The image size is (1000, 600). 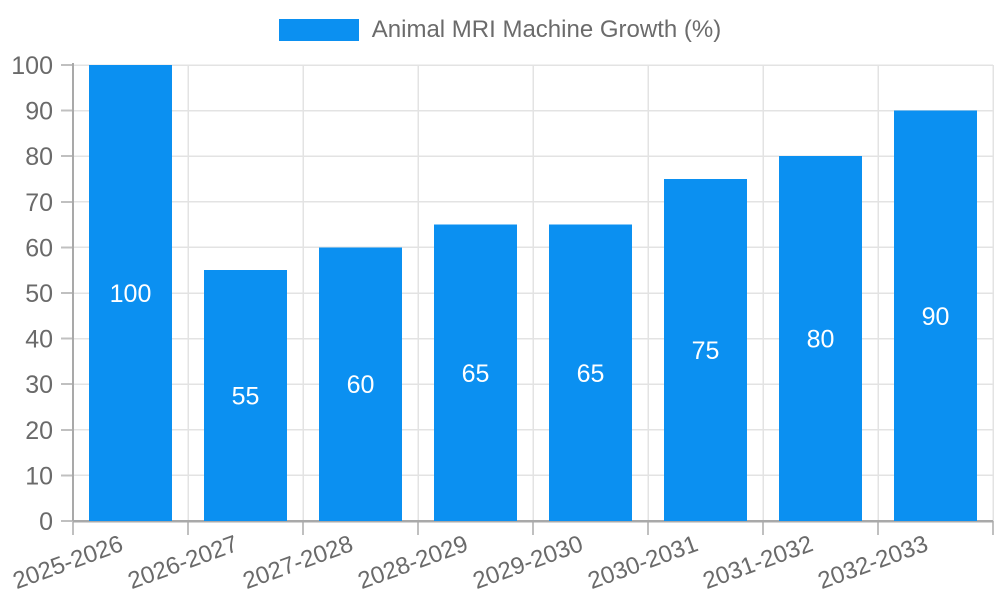 What do you see at coordinates (39, 157) in the screenshot?
I see `y-tick-label: 80` at bounding box center [39, 157].